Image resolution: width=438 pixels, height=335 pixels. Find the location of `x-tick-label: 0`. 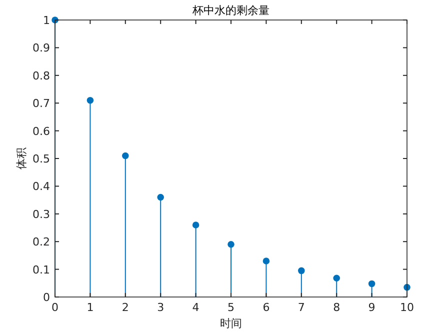

x-tick-label: 0 is located at coordinates (55, 307).